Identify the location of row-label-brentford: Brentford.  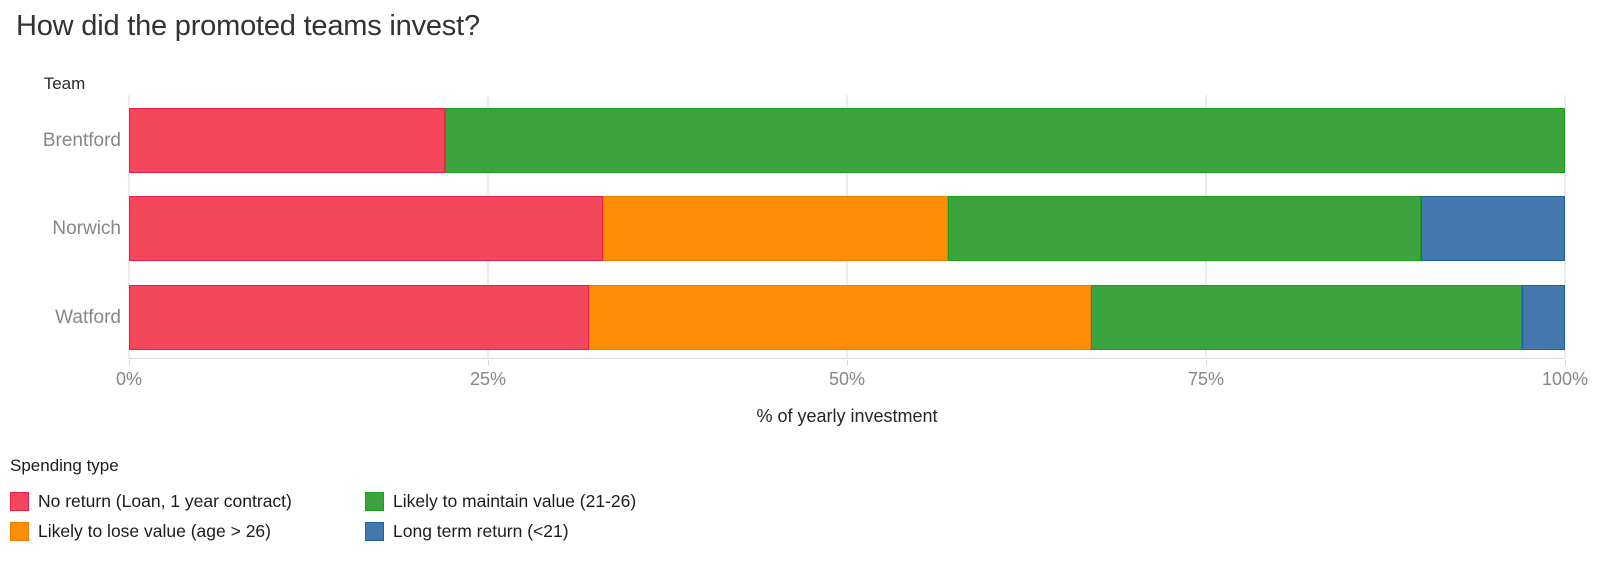
(81, 140).